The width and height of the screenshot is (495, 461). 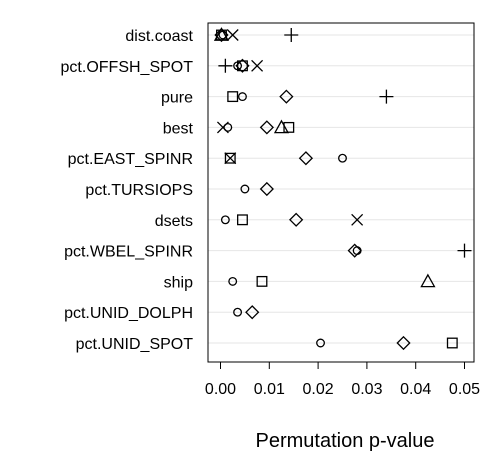 What do you see at coordinates (127, 67) in the screenshot?
I see `category-label: pct.OFFSH_SPOT` at bounding box center [127, 67].